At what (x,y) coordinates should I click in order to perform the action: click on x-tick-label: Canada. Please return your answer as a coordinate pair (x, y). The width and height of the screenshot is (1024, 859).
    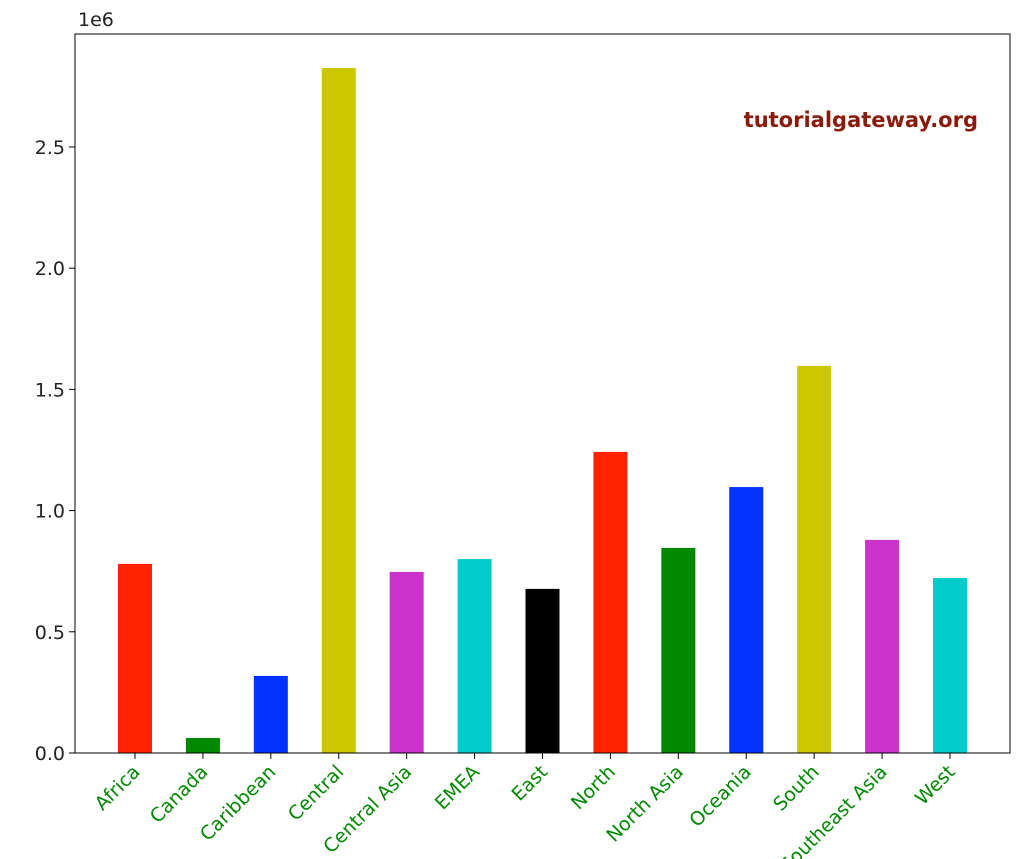
    Looking at the image, I should click on (179, 794).